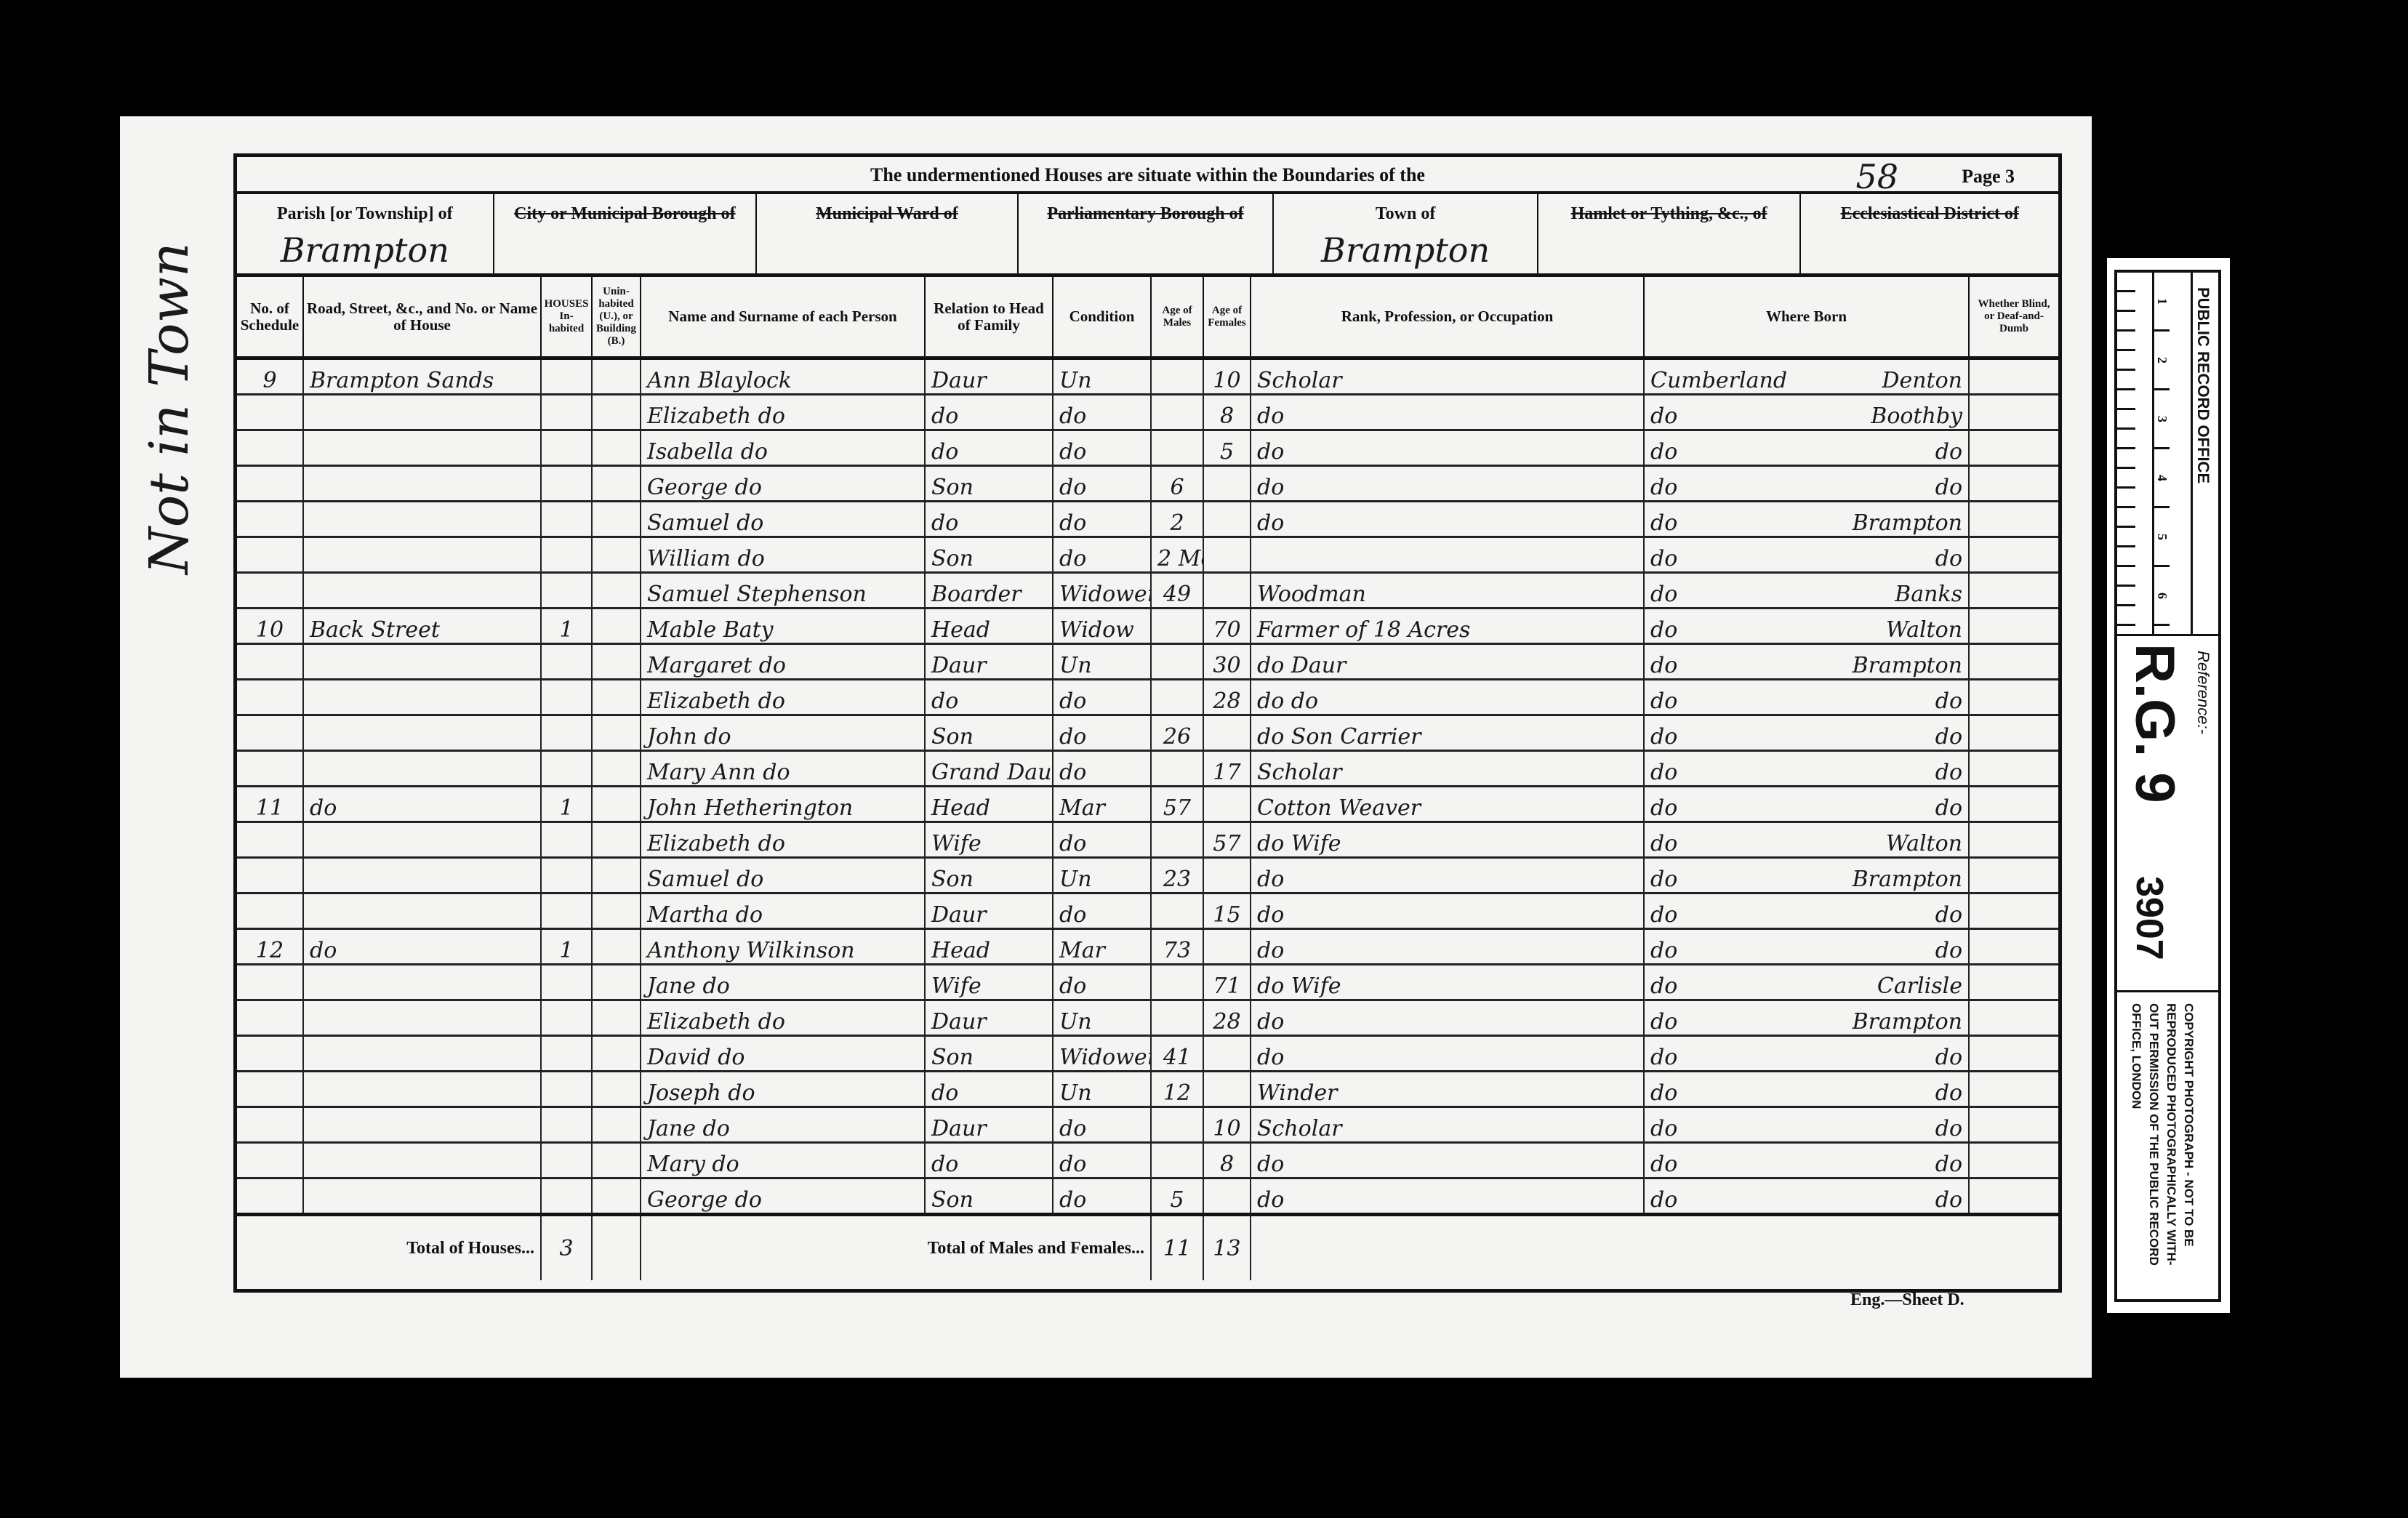 This screenshot has width=2408, height=1518. I want to click on cell-street: Back Street, so click(422, 627).